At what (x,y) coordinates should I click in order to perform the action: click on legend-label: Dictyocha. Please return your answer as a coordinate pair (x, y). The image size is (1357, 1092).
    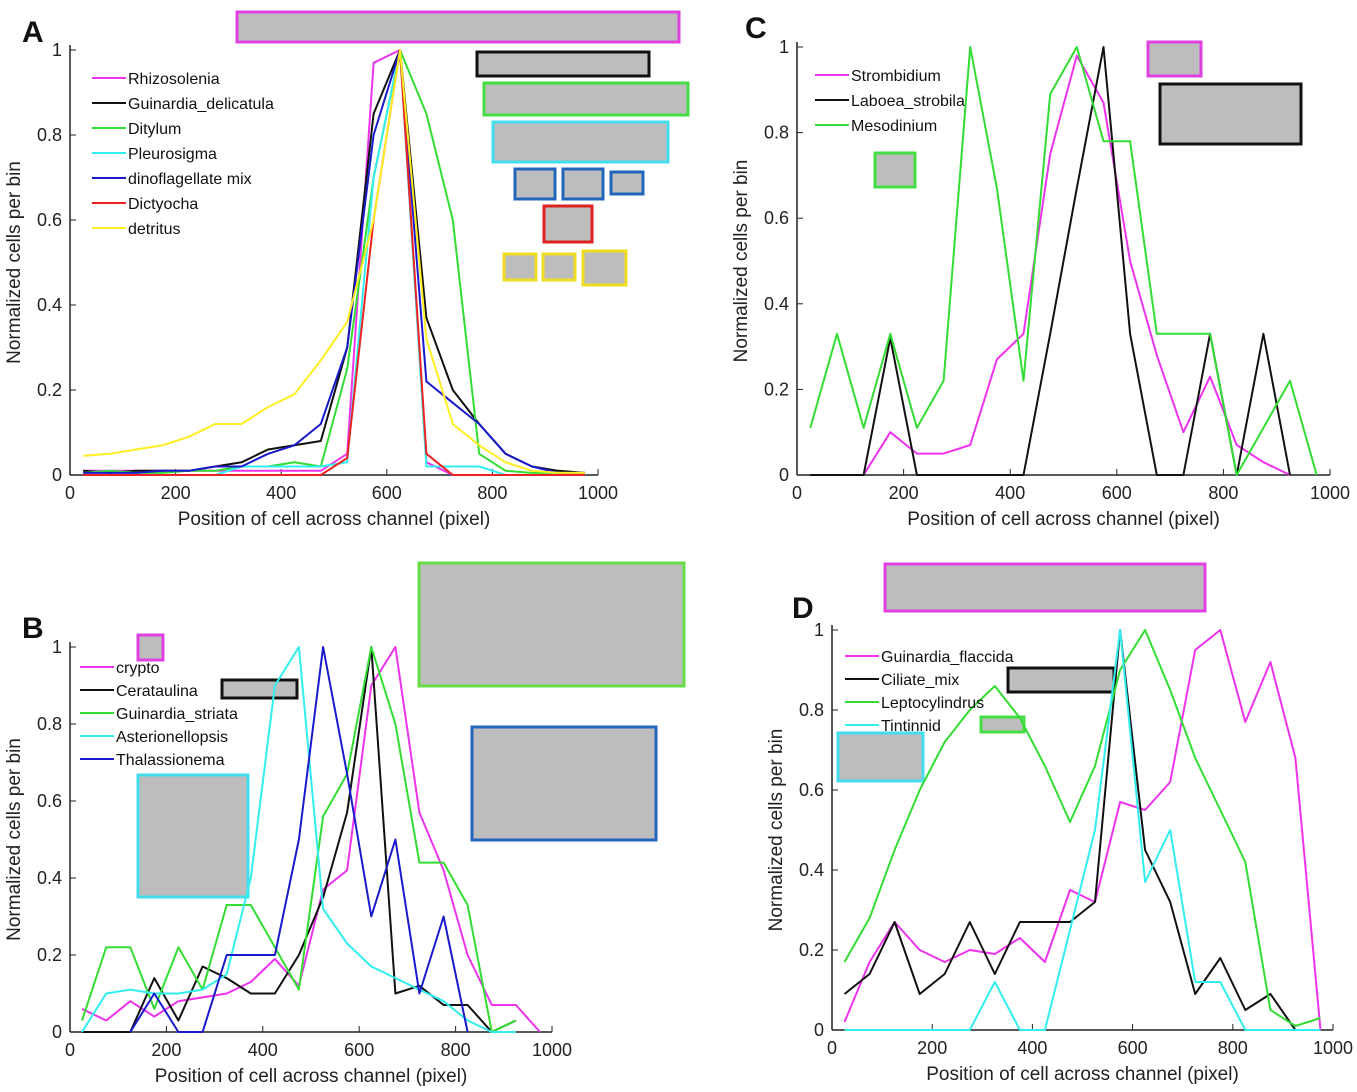
    Looking at the image, I should click on (163, 204).